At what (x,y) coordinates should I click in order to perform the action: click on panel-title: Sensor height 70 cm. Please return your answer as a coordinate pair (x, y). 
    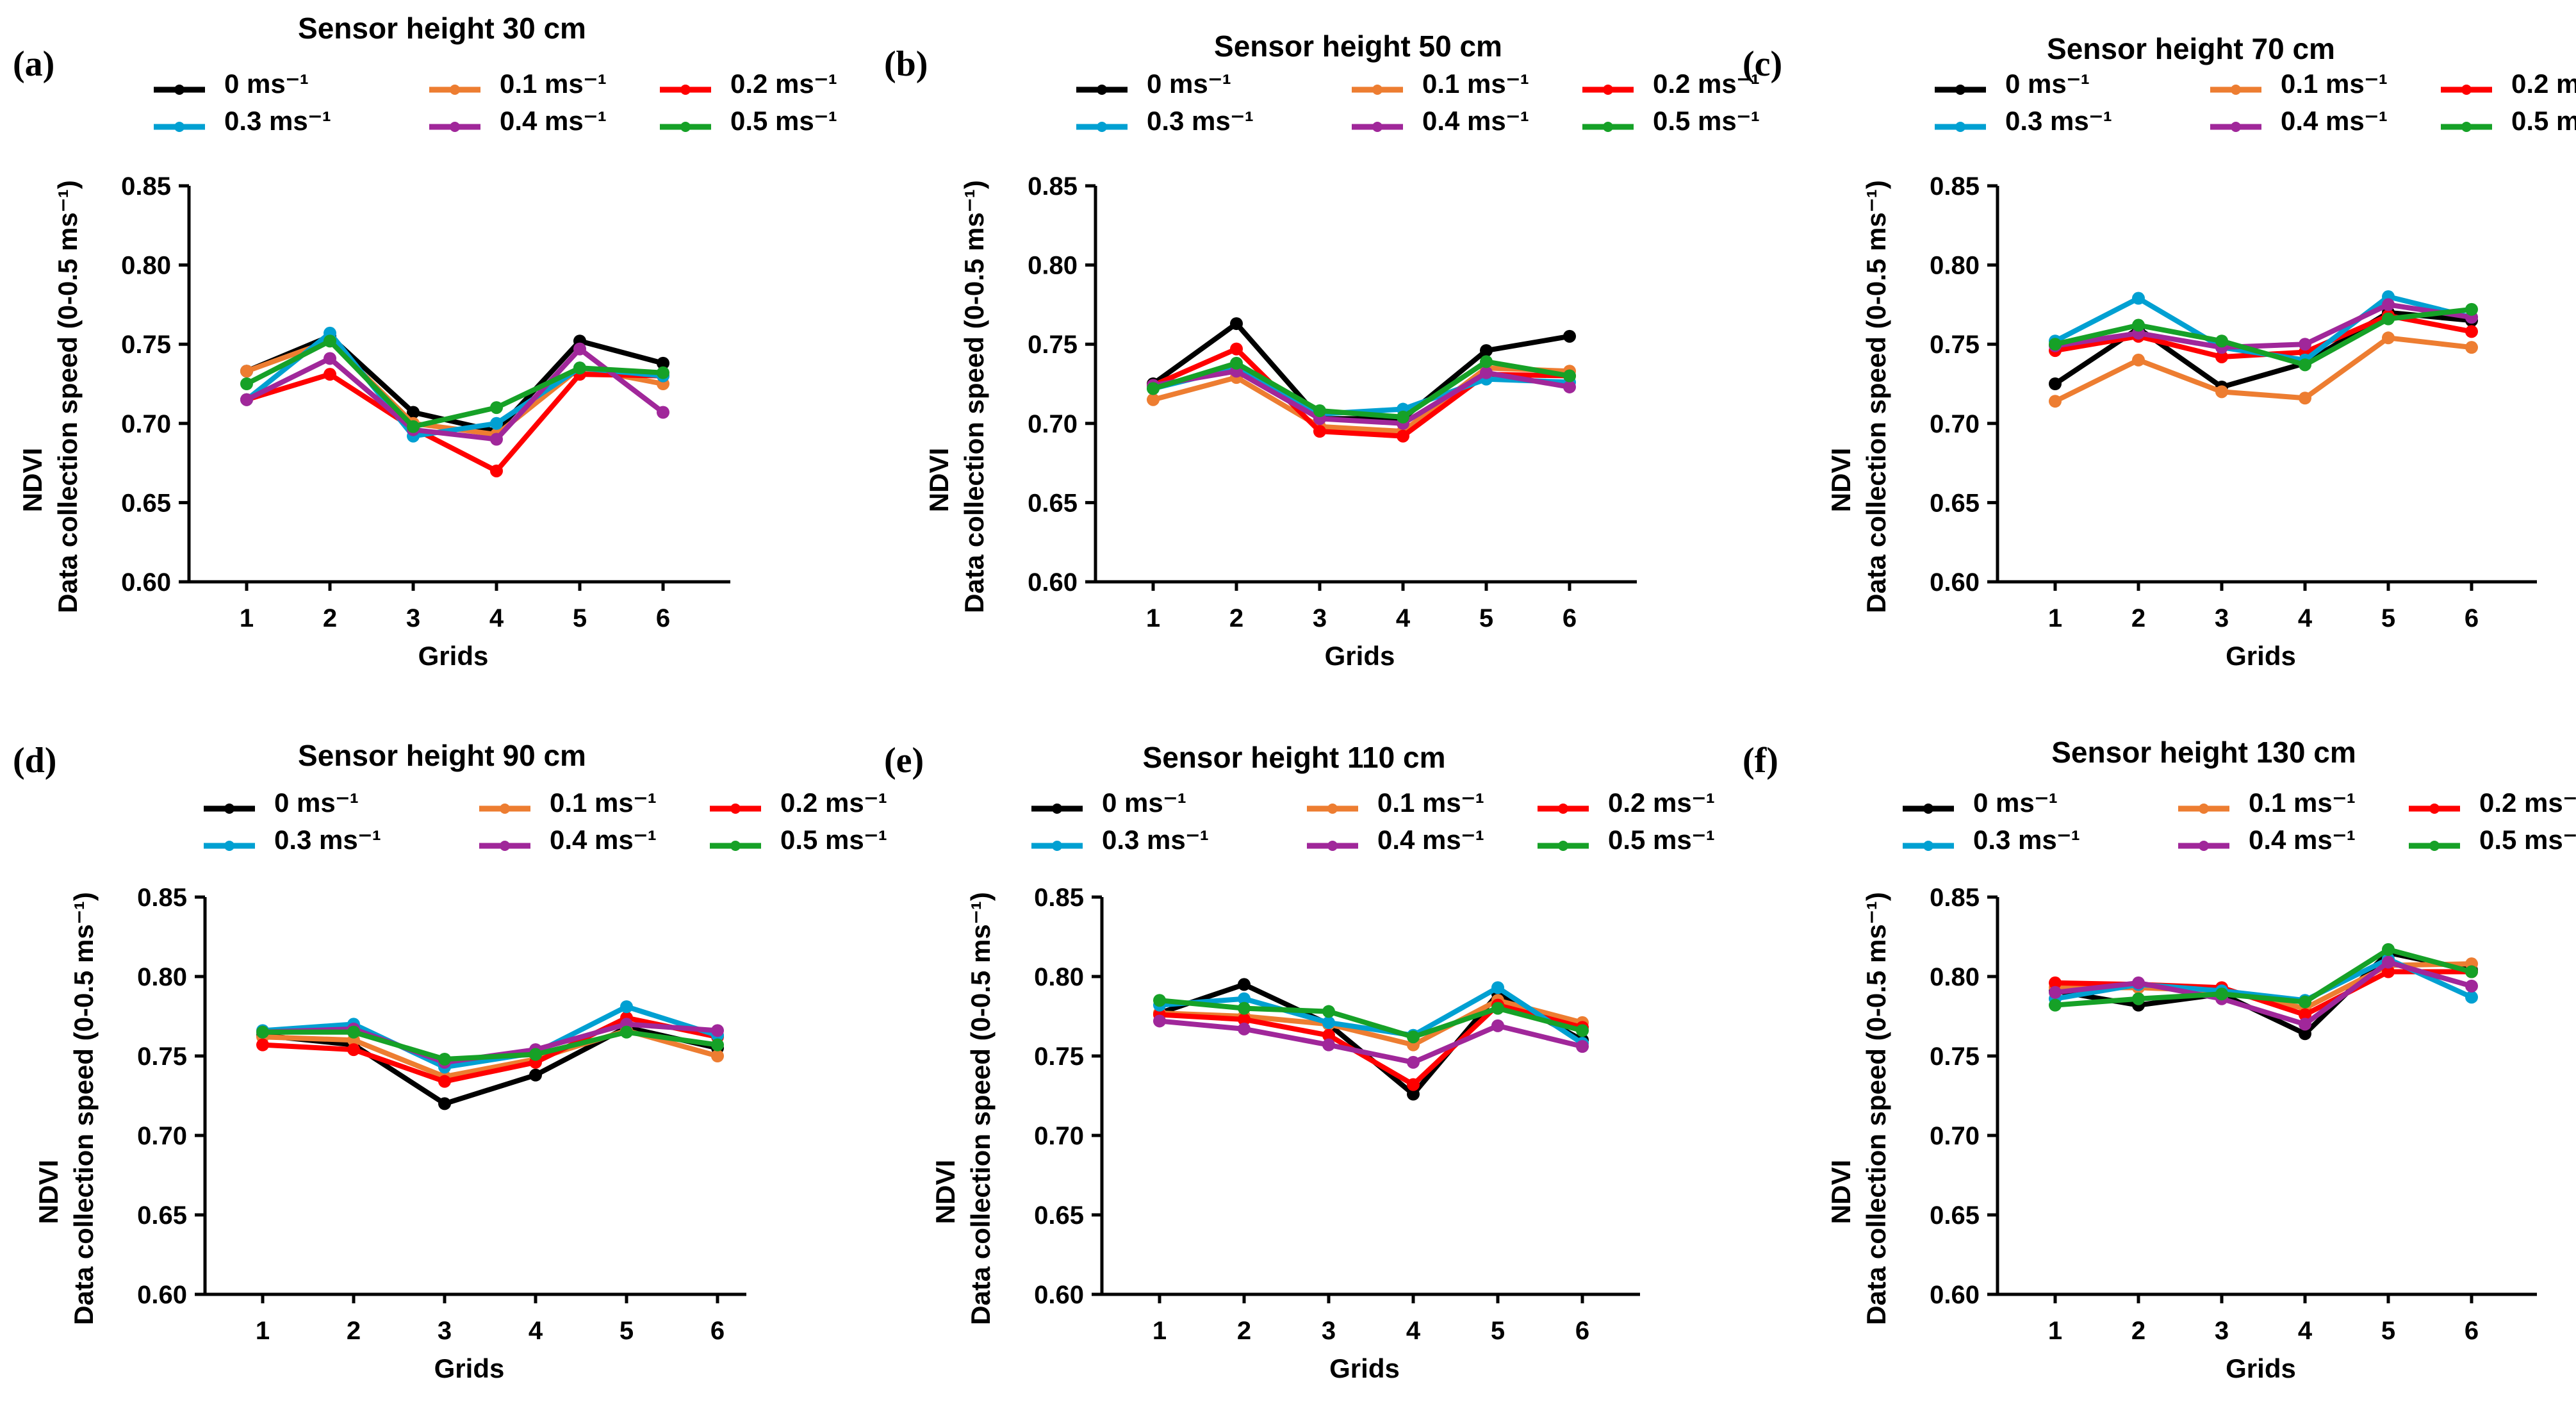
    Looking at the image, I should click on (2191, 49).